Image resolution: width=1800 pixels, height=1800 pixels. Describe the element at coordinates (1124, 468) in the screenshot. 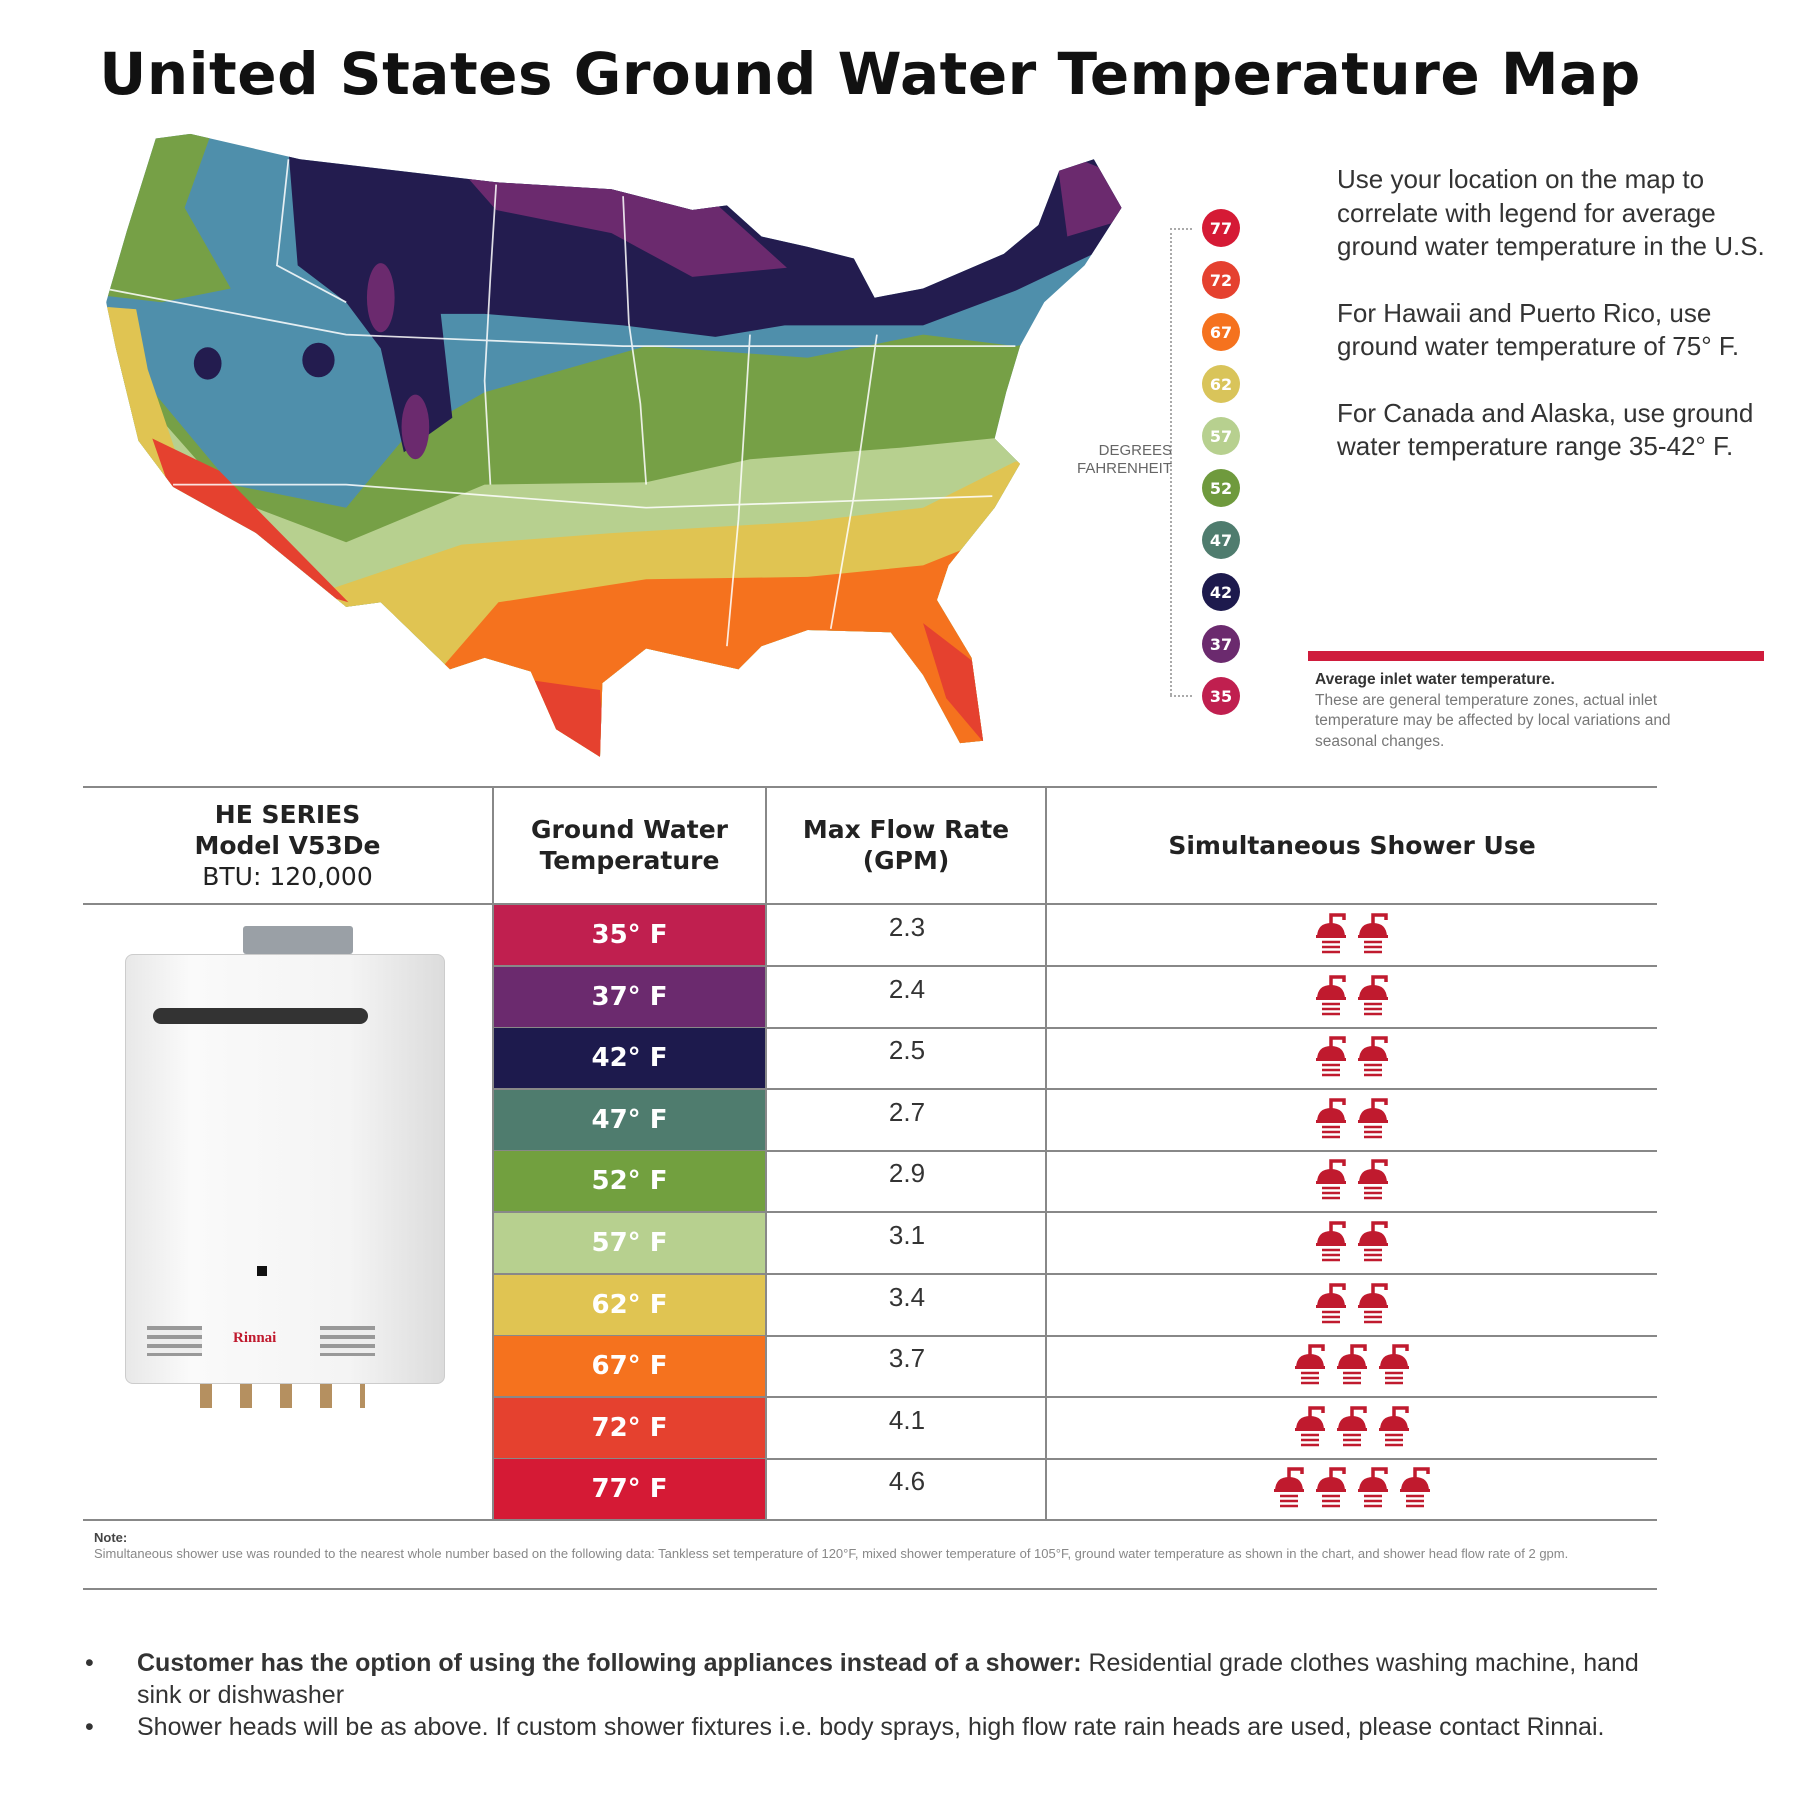

I see `legend-unit-line2: FAHRENHEIT` at that location.